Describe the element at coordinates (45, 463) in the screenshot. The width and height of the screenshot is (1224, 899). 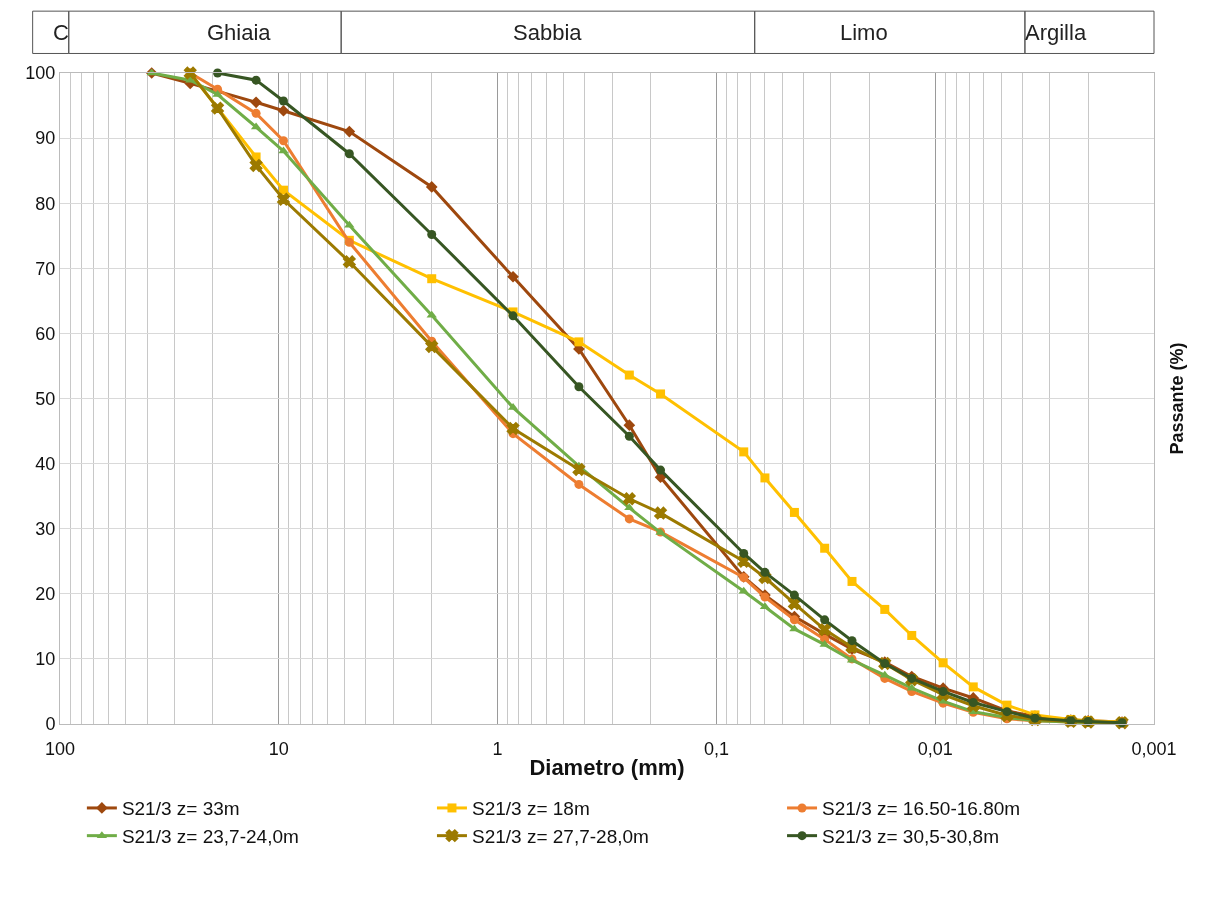
I see `y-tick-label: 40` at that location.